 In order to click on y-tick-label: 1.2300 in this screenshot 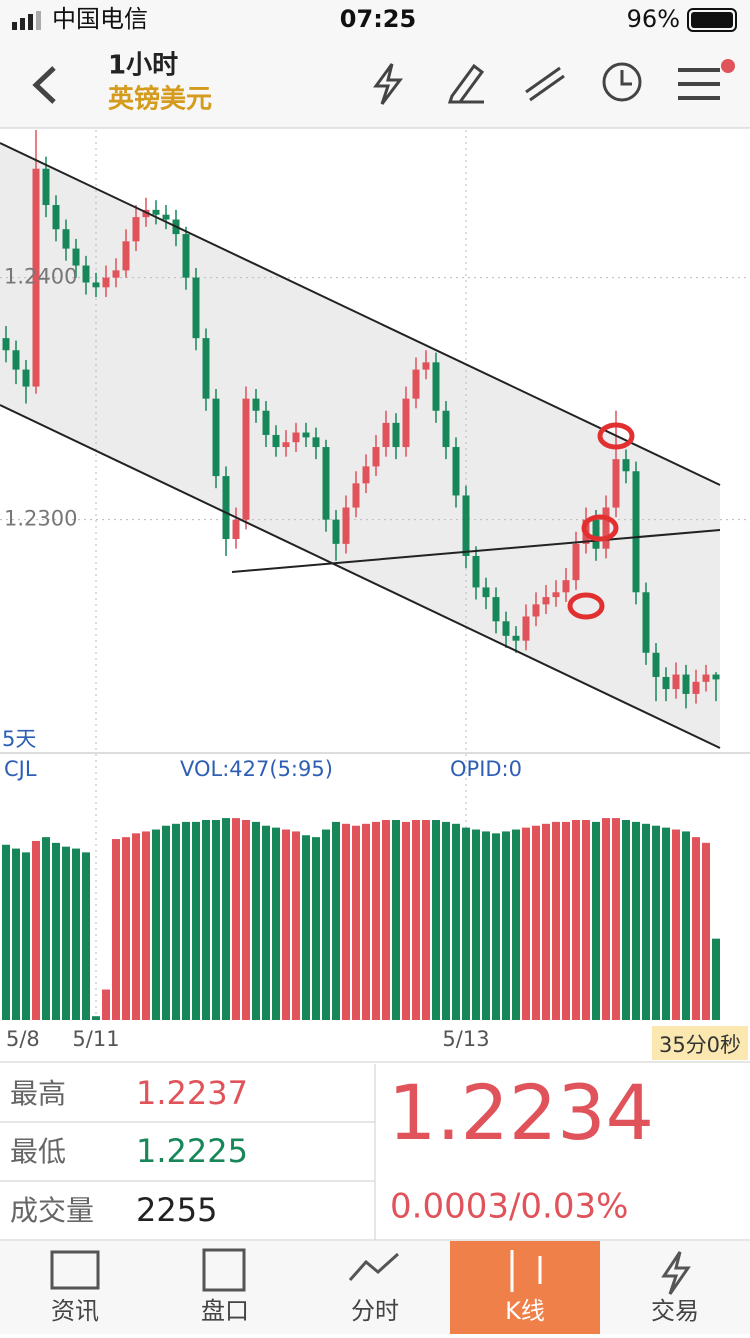, I will do `click(40, 519)`.